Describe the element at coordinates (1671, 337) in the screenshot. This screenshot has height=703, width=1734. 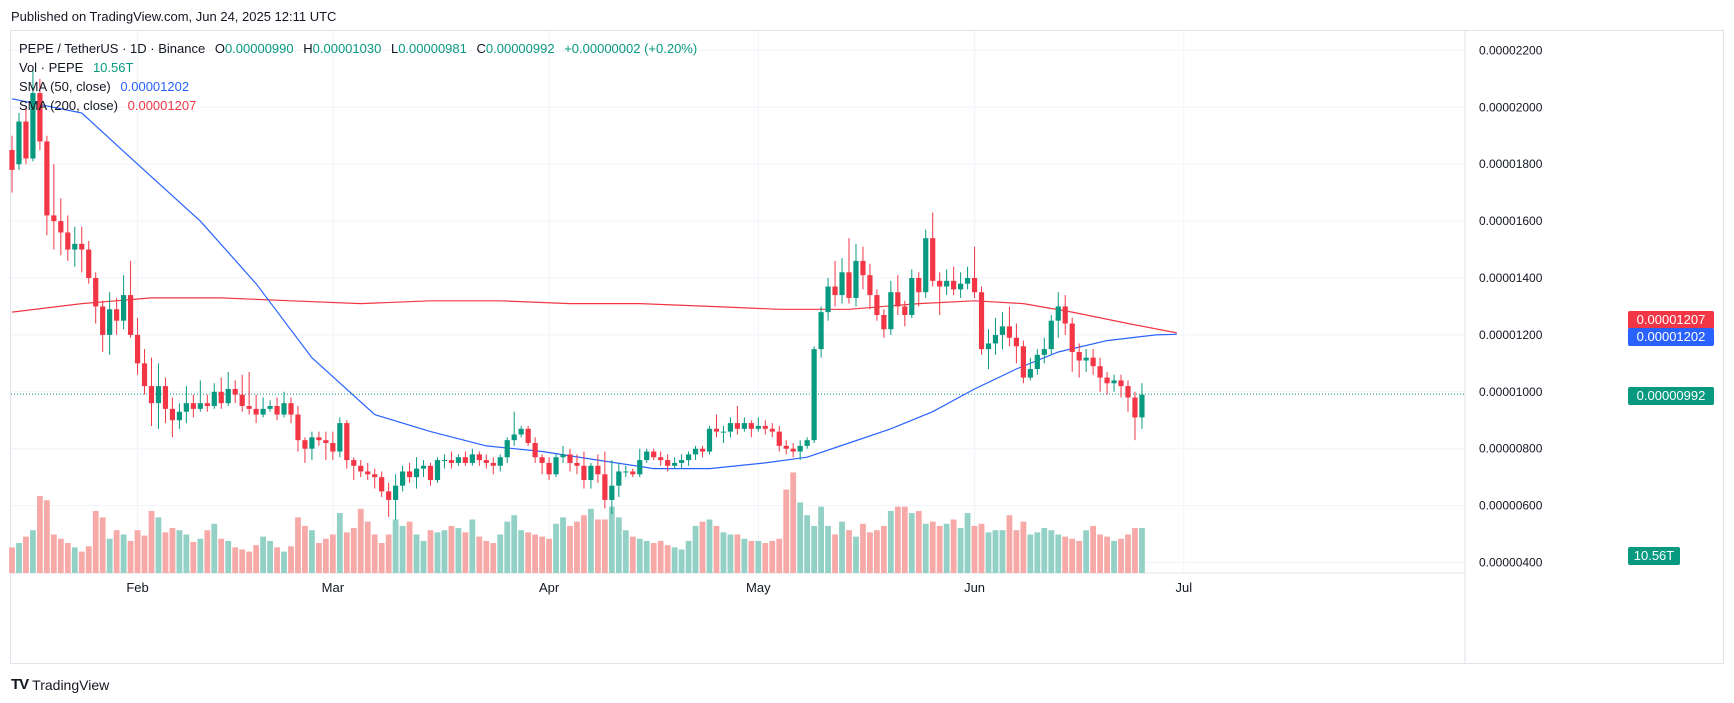
I see `sma50-price-tag: 0.00001202` at that location.